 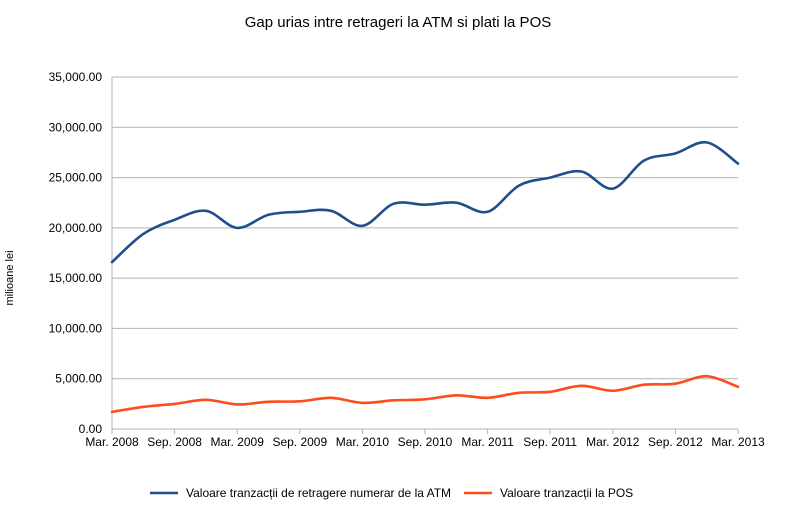 What do you see at coordinates (550, 442) in the screenshot?
I see `x-tick-label: Sep. 2011` at bounding box center [550, 442].